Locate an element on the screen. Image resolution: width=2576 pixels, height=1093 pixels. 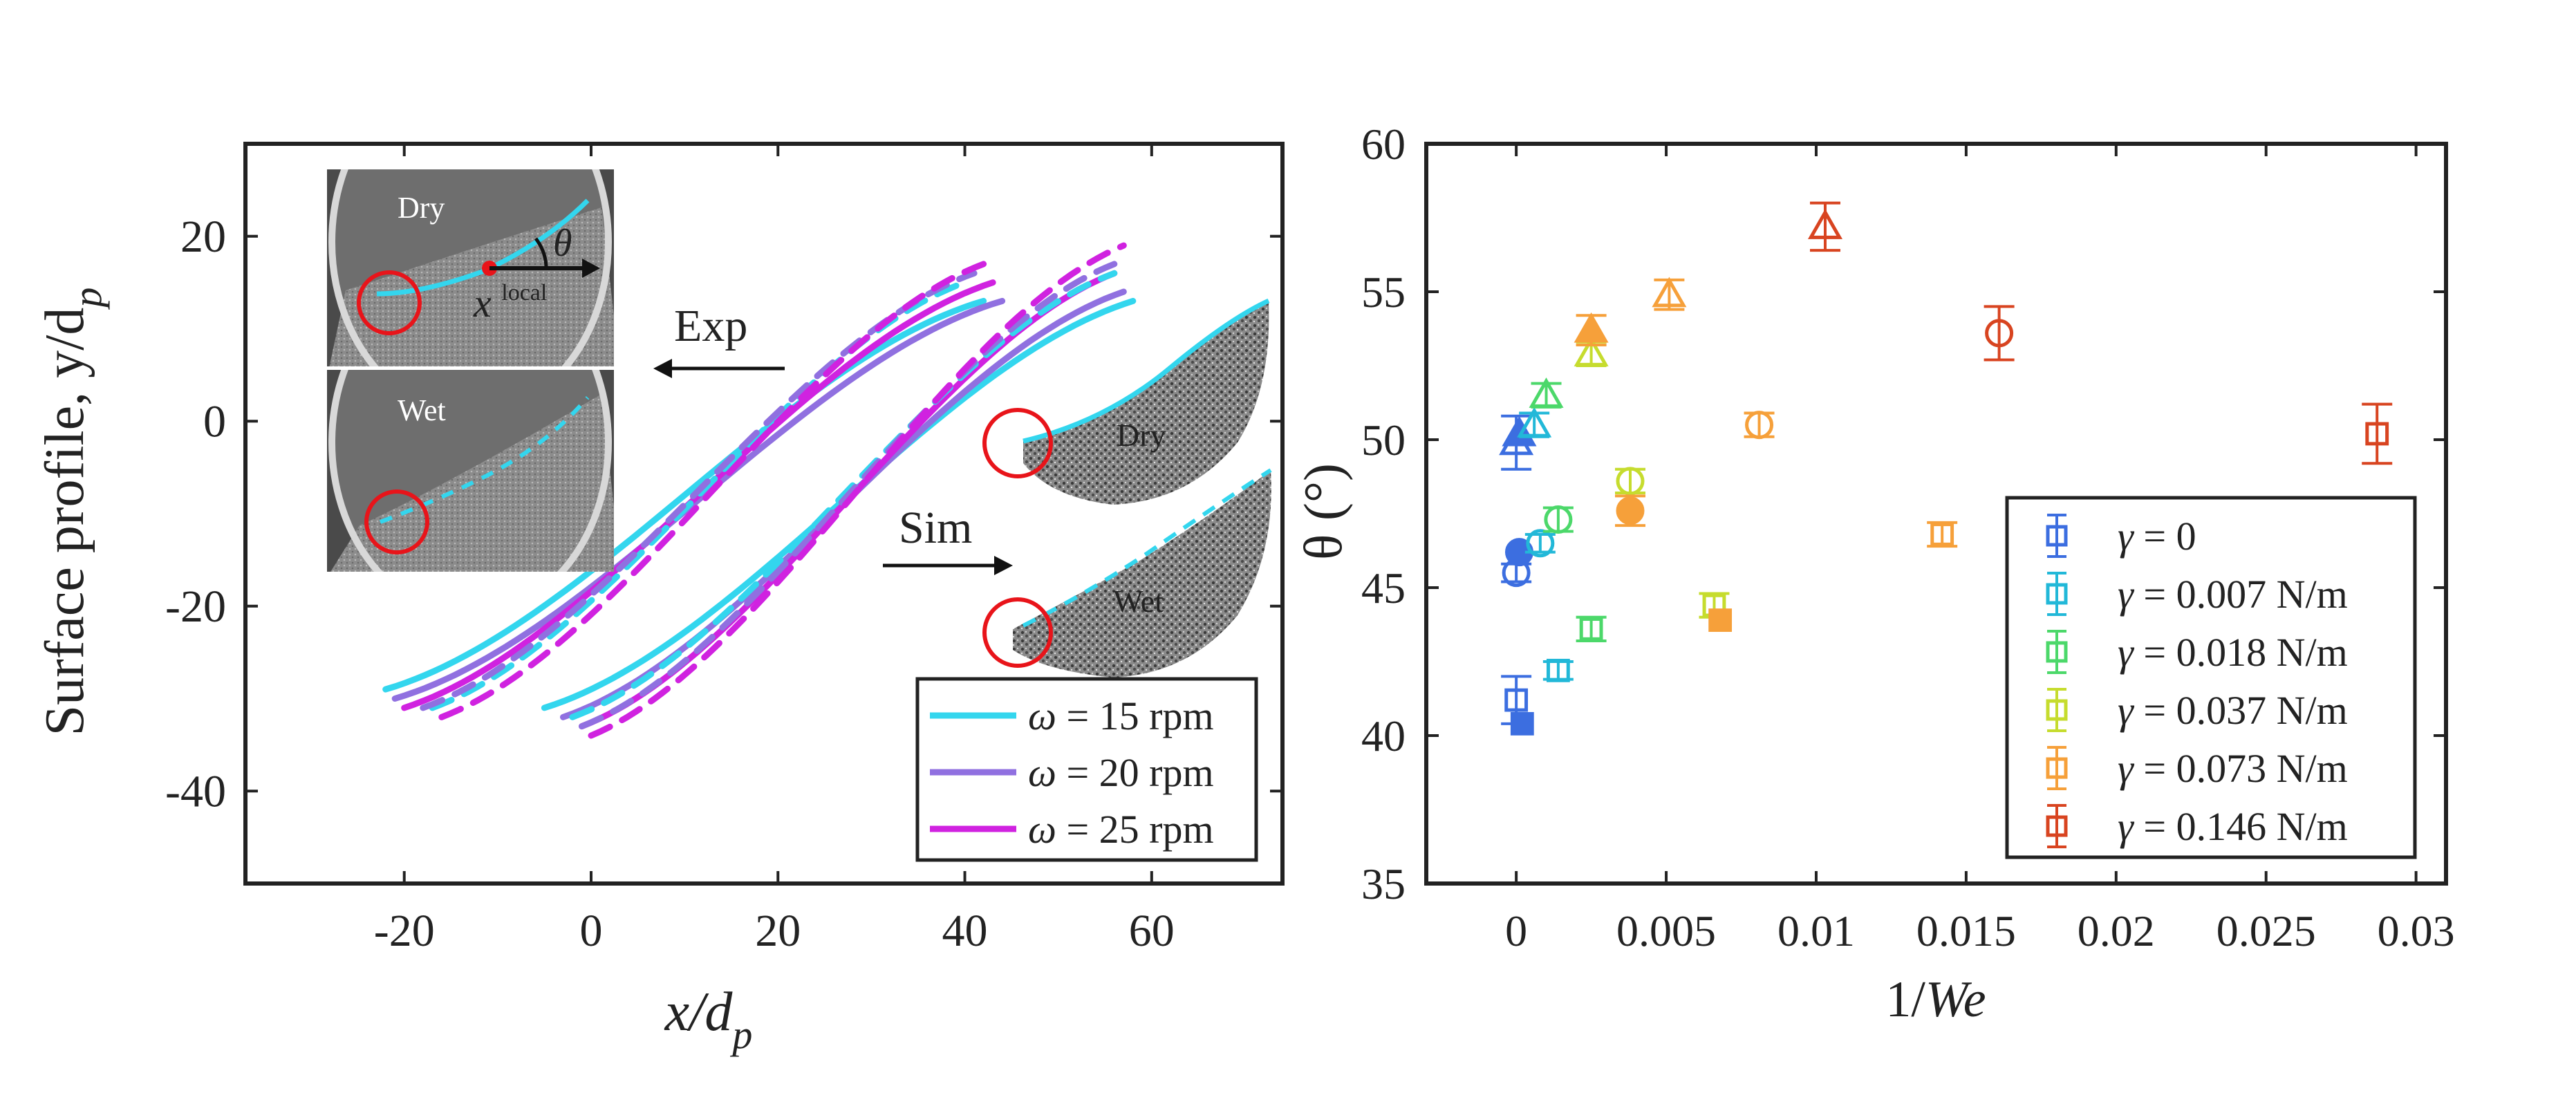
left-x-tick-label: 0 is located at coordinates (591, 931).